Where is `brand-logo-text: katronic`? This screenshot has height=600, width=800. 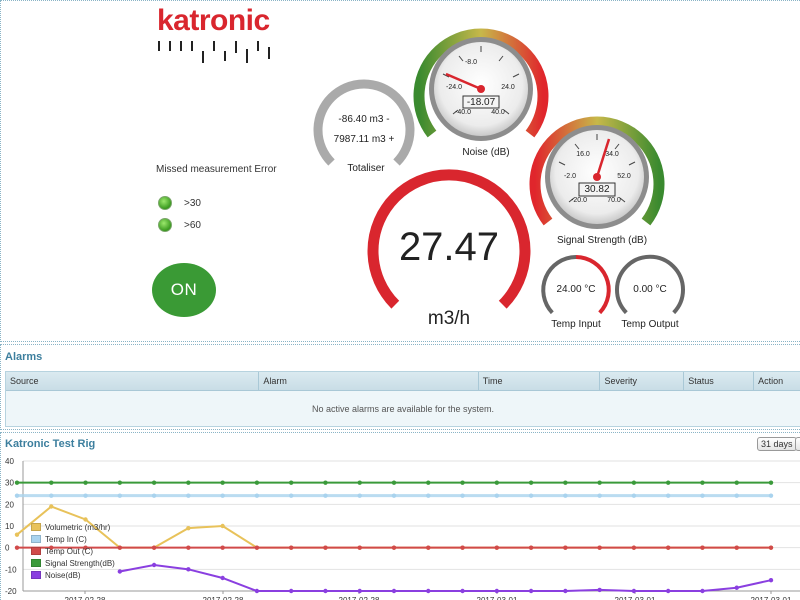 brand-logo-text: katronic is located at coordinates (213, 20).